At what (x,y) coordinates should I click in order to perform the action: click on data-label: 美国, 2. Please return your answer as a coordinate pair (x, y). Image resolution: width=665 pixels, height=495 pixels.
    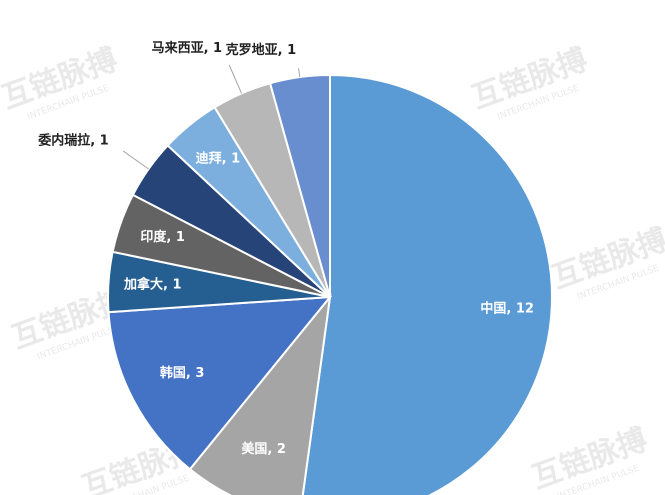
    Looking at the image, I should click on (263, 449).